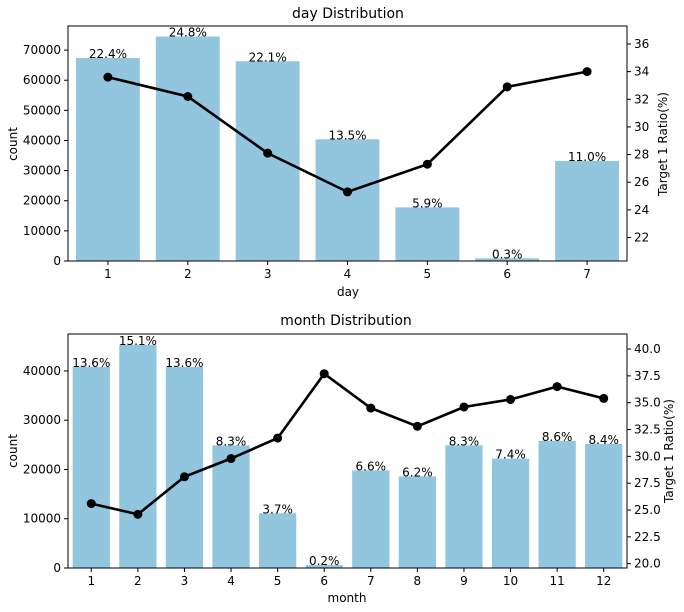 The height and width of the screenshot is (612, 684). What do you see at coordinates (638, 141) in the screenshot?
I see `y2-axis-ticks: 22 24 26 28 30 32 34 36` at bounding box center [638, 141].